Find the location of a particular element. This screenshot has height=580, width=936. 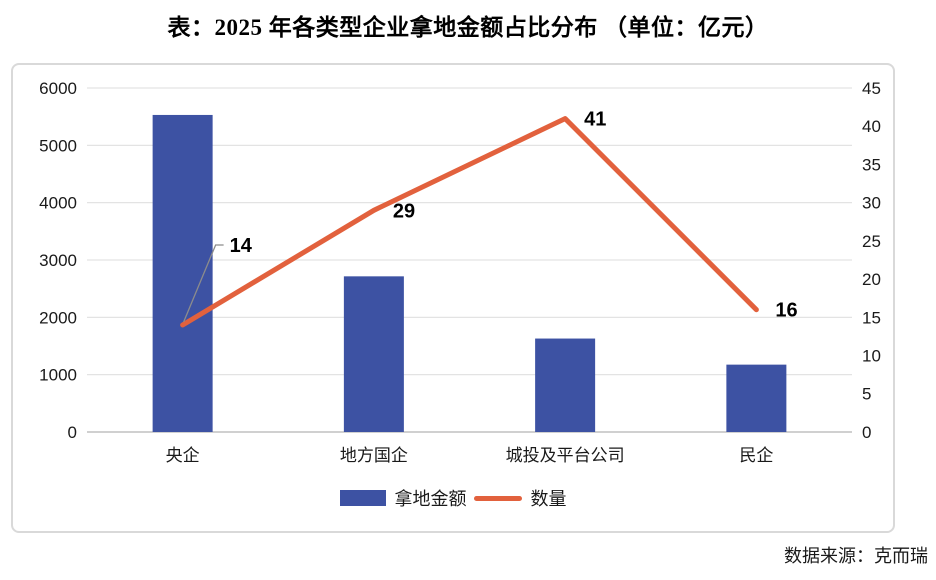

right-axis-tick: 10 is located at coordinates (871, 356).